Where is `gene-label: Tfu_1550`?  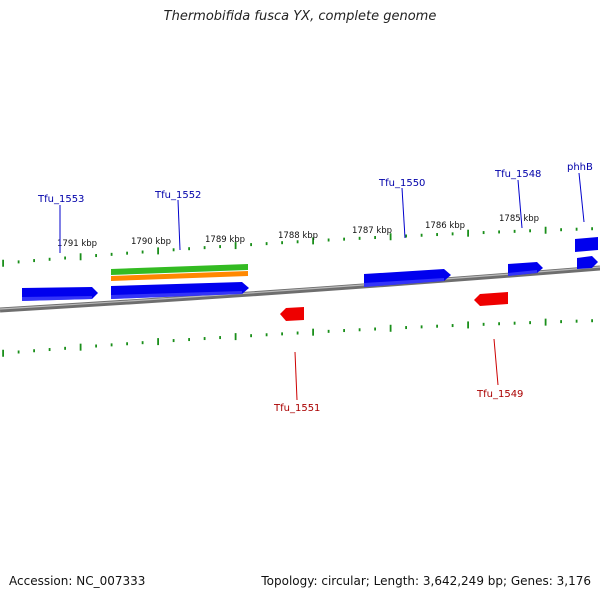
gene-label: Tfu_1550 is located at coordinates (401, 183).